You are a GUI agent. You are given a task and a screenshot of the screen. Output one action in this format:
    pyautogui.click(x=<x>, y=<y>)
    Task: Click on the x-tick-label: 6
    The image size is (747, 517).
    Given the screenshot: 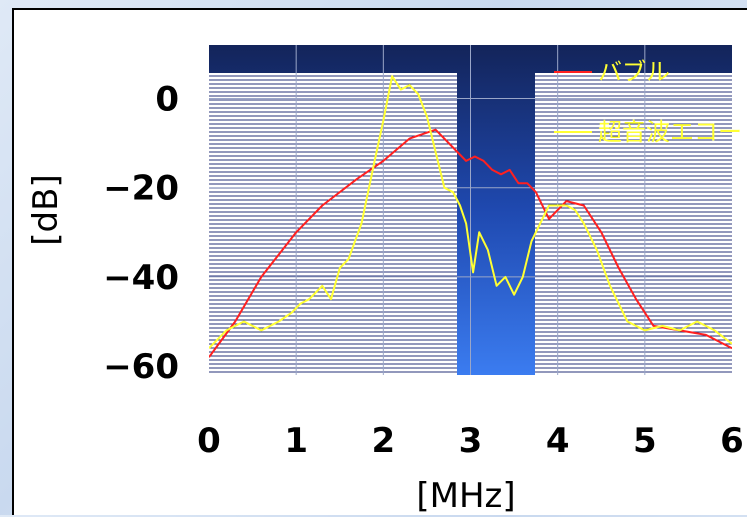 What is the action you would take?
    pyautogui.click(x=732, y=441)
    